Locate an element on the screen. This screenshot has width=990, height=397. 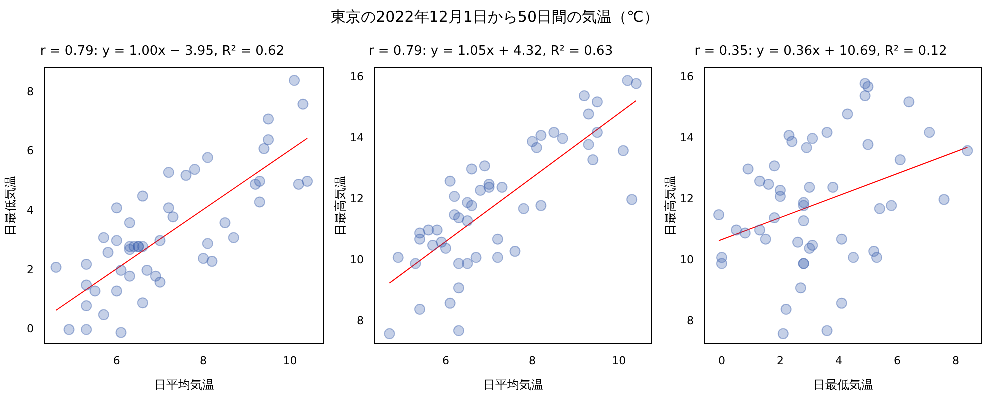
y-tick-label: 16 is located at coordinates (687, 77).